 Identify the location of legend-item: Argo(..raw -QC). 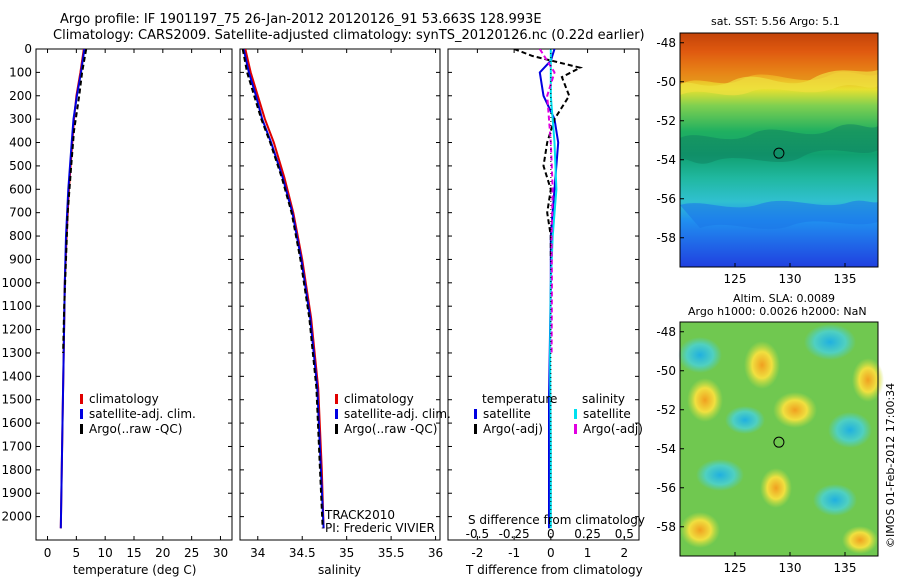
(393, 429).